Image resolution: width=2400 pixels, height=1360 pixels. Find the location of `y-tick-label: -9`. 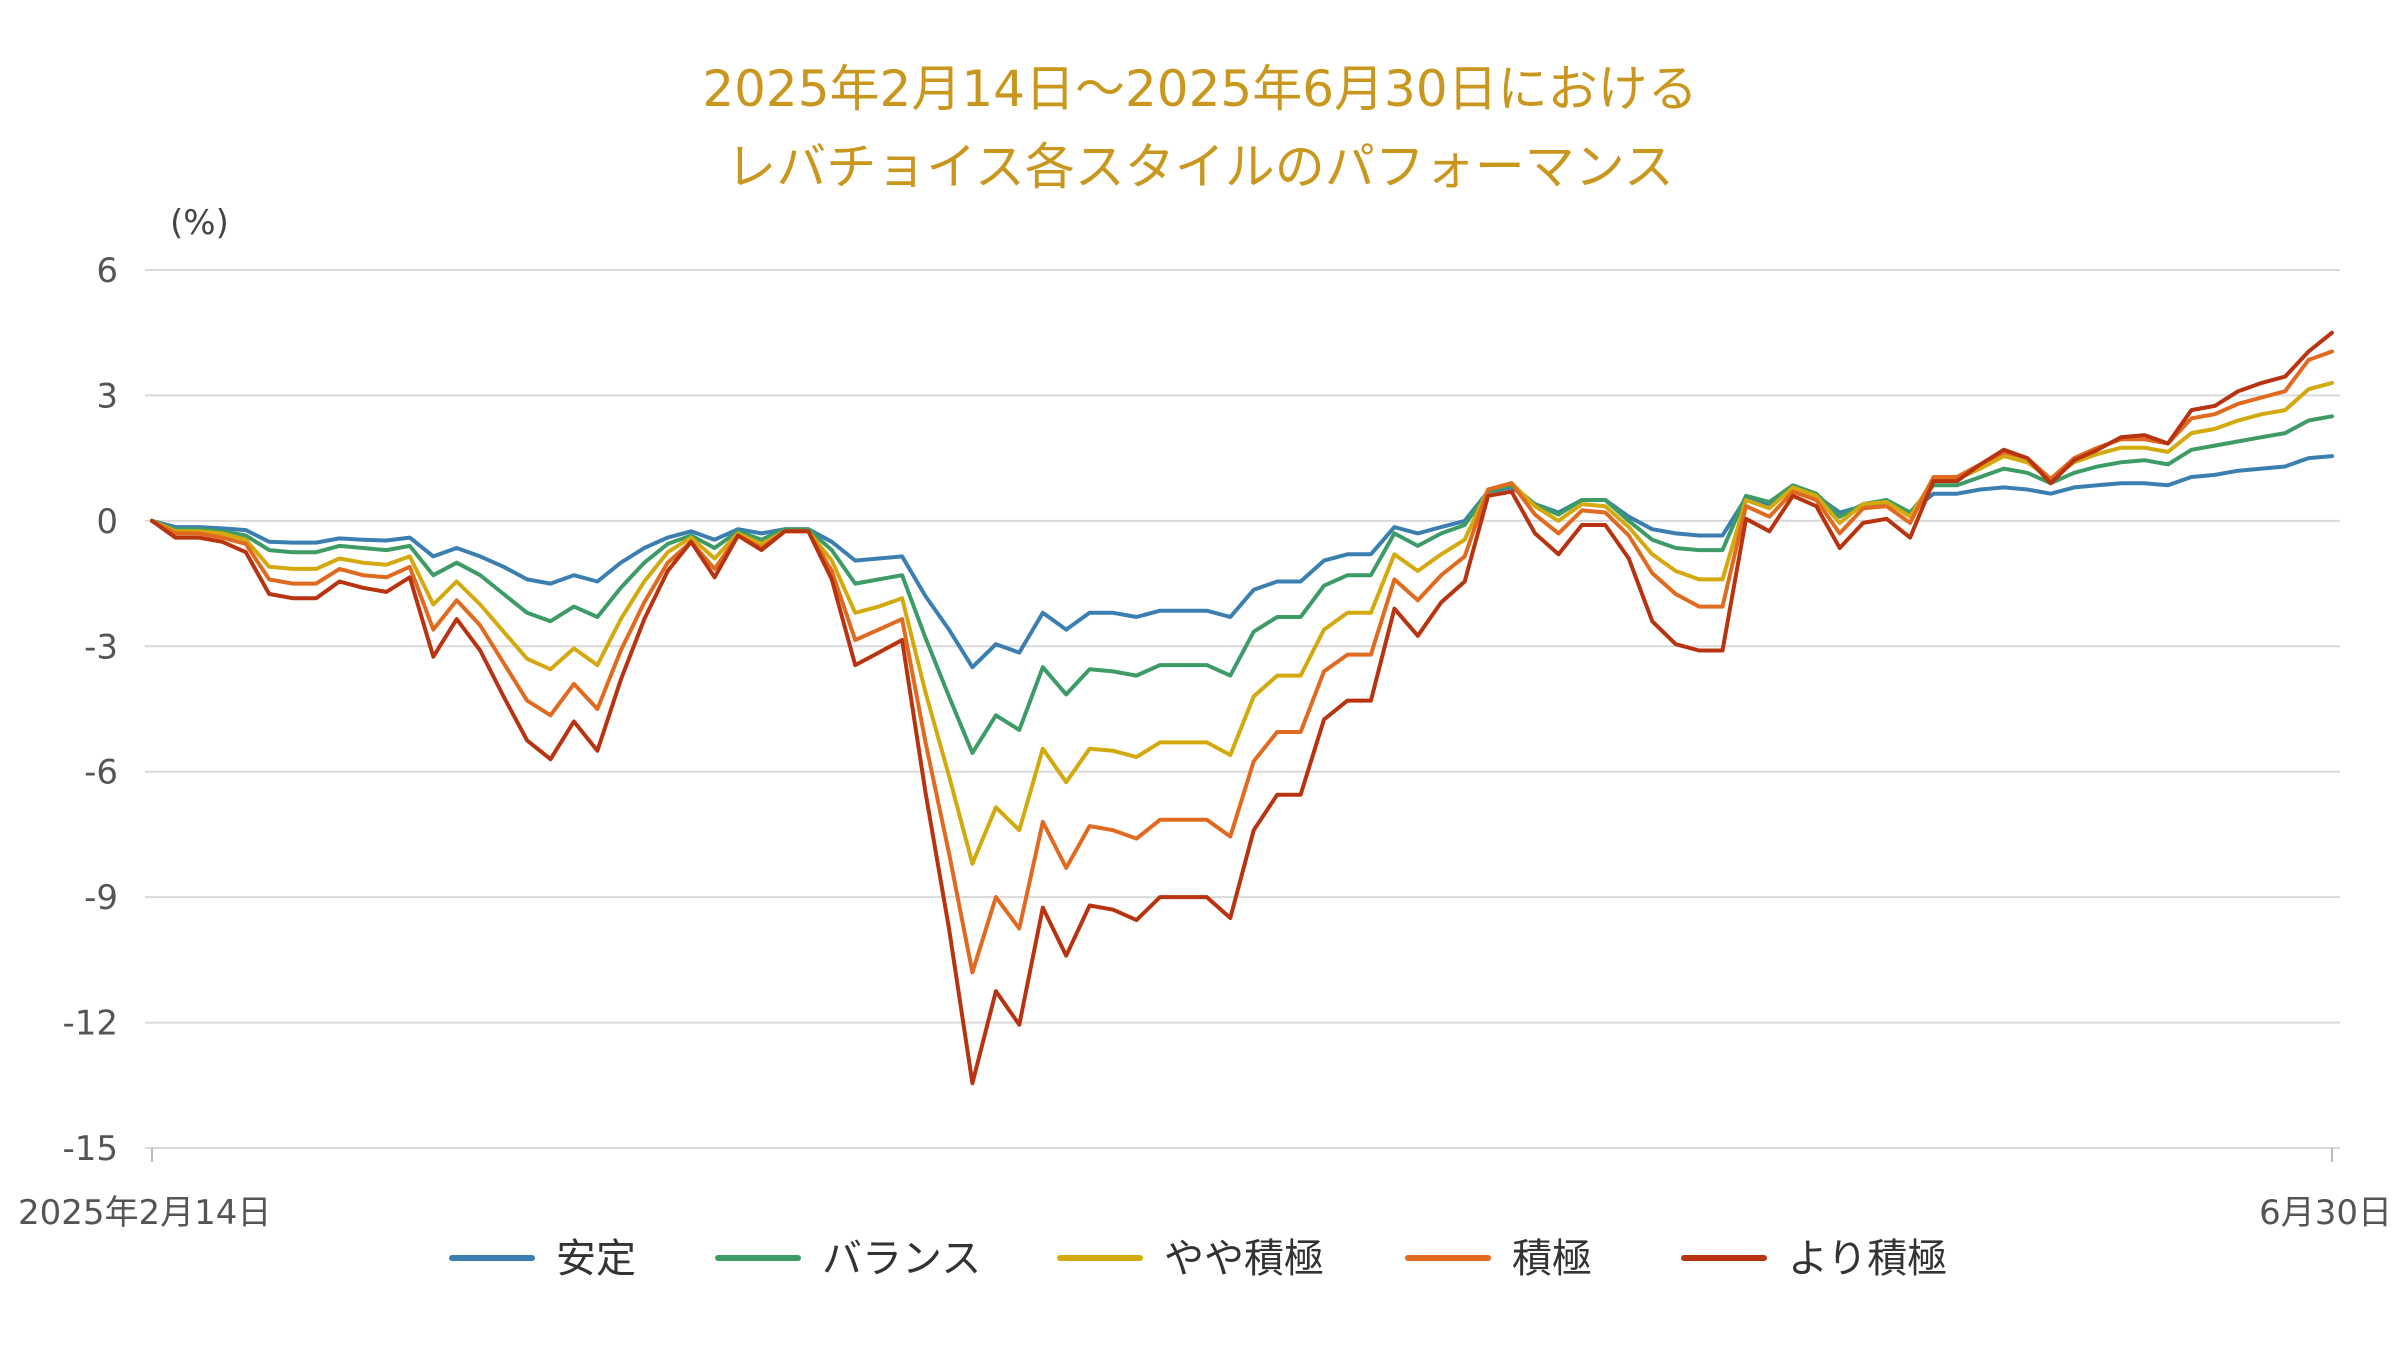

y-tick-label: -9 is located at coordinates (101, 898).